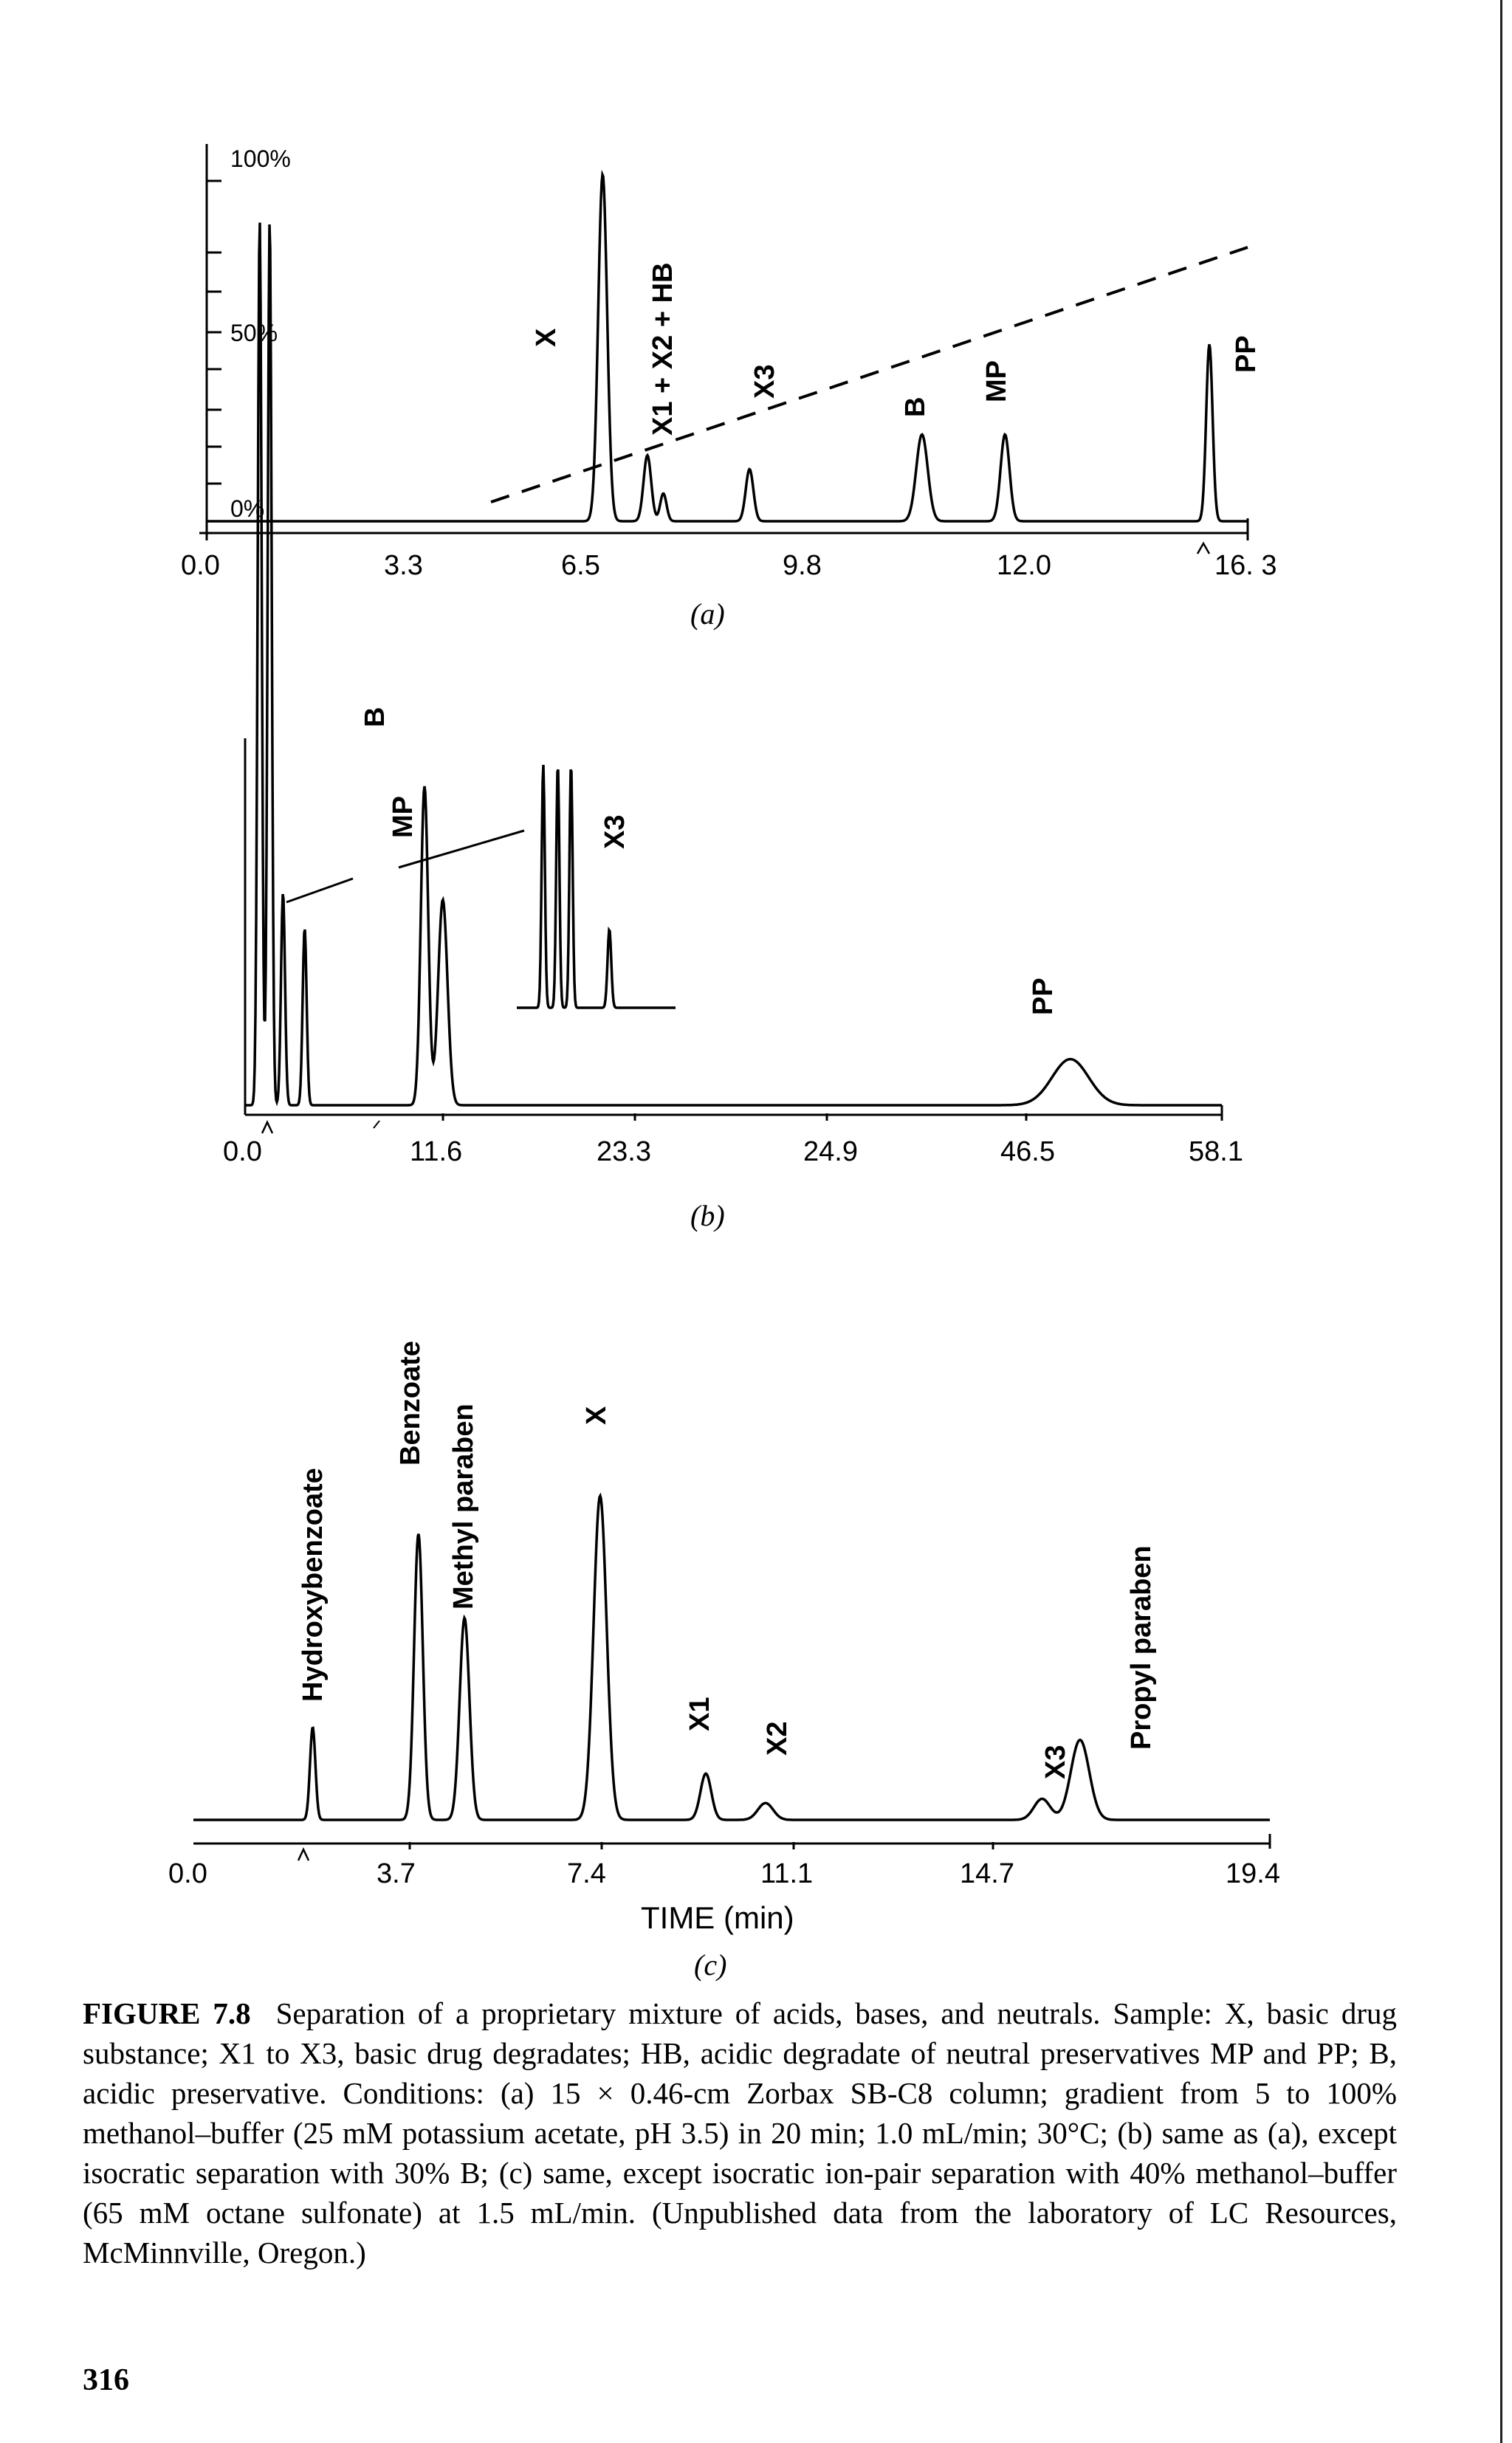 The height and width of the screenshot is (2443, 1512). What do you see at coordinates (463, 1506) in the screenshot?
I see `peak-label-methyl-paraben: Methyl paraben` at bounding box center [463, 1506].